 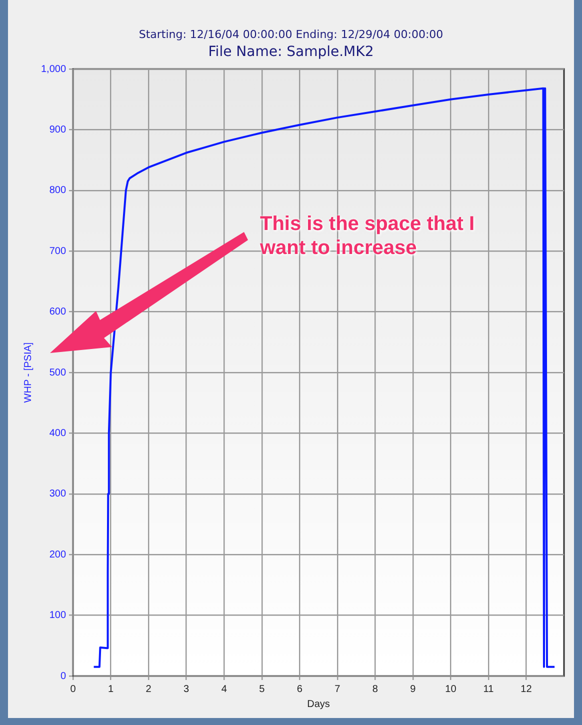 I want to click on annotation: This is the space that I want to increase, so click(x=368, y=236).